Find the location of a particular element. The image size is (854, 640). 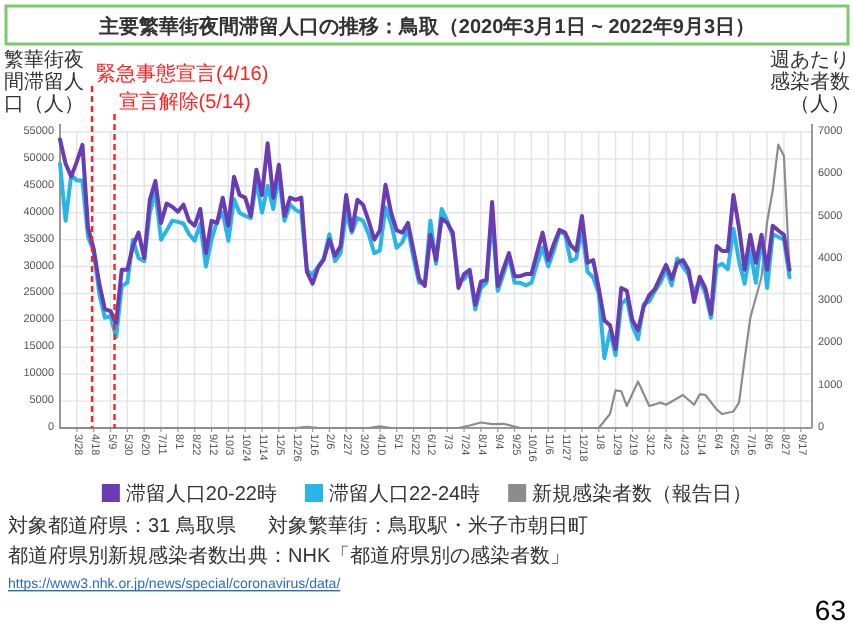

ref-line-label: 宣言解除(5/14) is located at coordinates (184, 102).